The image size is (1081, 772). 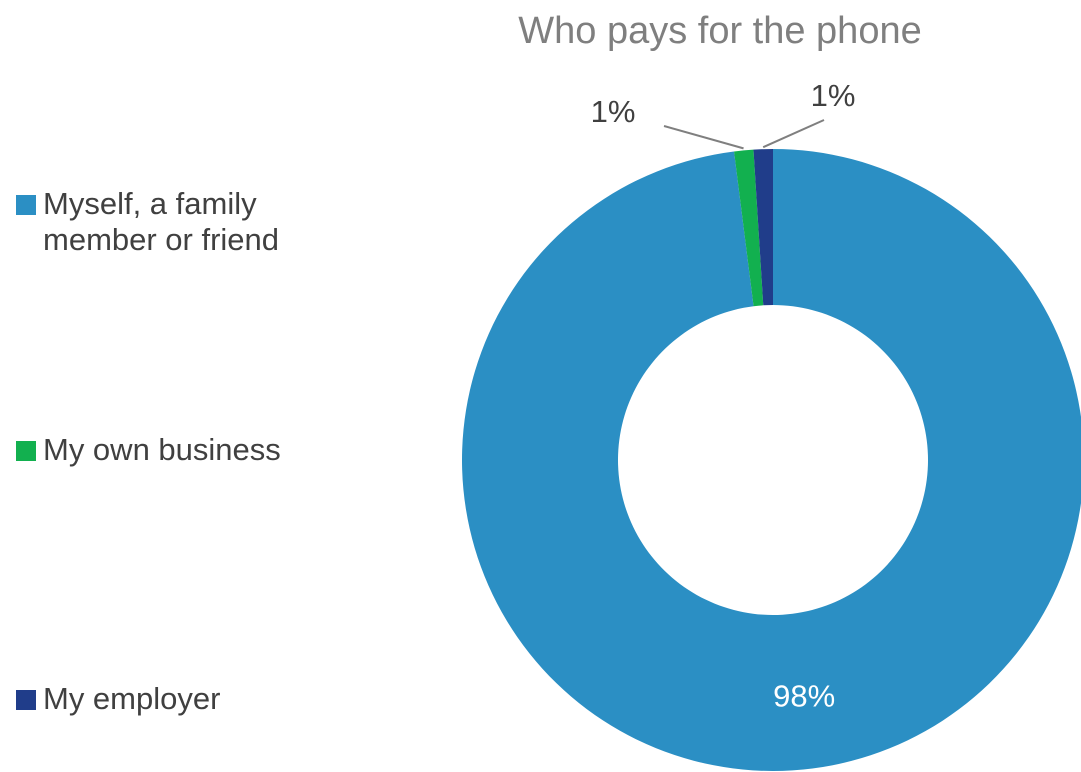 I want to click on slice-own-business, so click(x=749, y=228).